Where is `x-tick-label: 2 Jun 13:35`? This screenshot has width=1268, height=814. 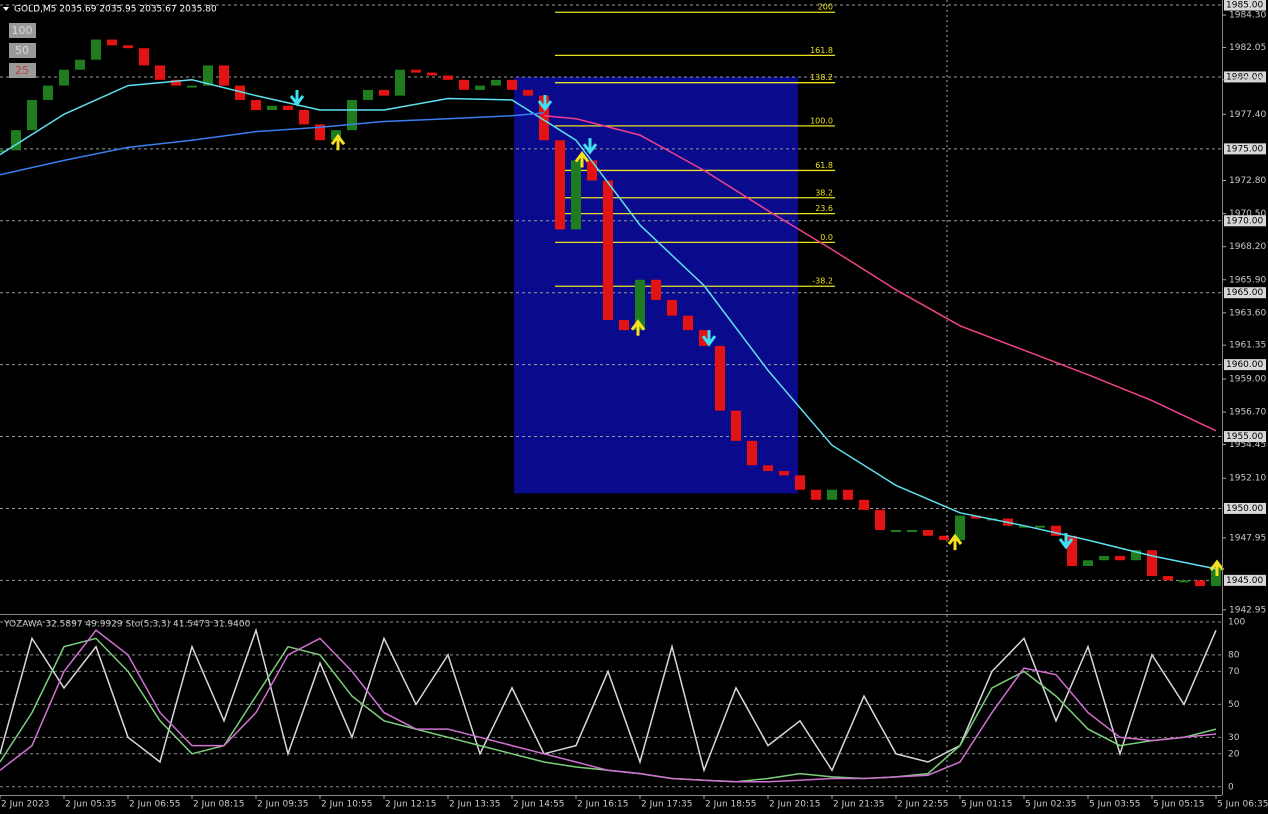
x-tick-label: 2 Jun 13:35 is located at coordinates (474, 805).